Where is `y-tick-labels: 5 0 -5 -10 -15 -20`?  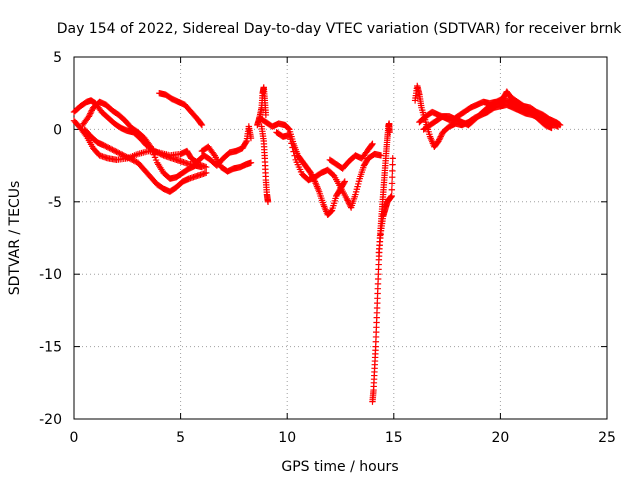 y-tick-labels: 5 0 -5 -10 -15 -20 is located at coordinates (50, 239).